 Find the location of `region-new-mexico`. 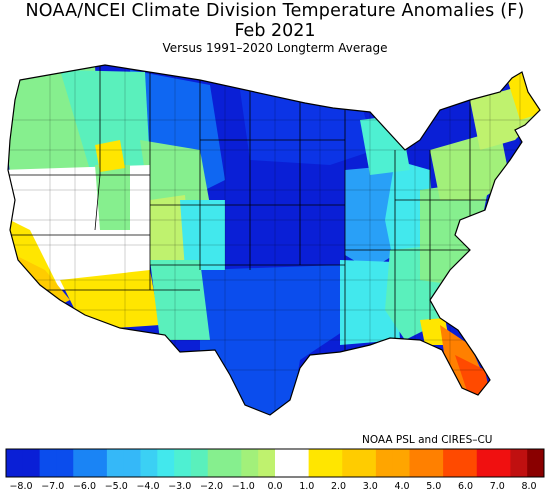

region-new-mexico is located at coordinates (180, 300).